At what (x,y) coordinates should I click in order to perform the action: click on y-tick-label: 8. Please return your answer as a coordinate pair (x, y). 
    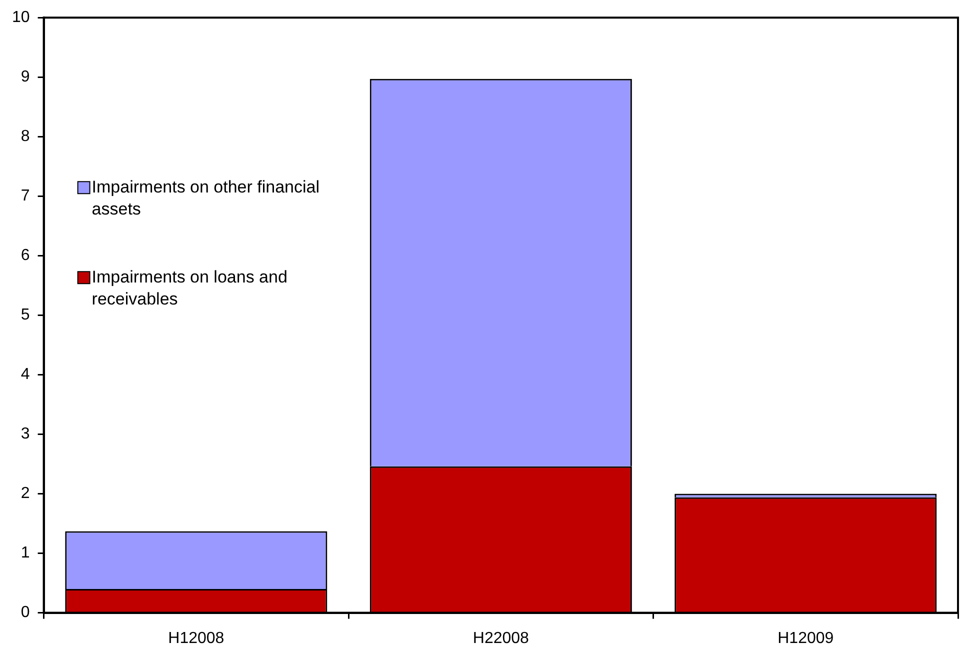
    Looking at the image, I should click on (25, 137).